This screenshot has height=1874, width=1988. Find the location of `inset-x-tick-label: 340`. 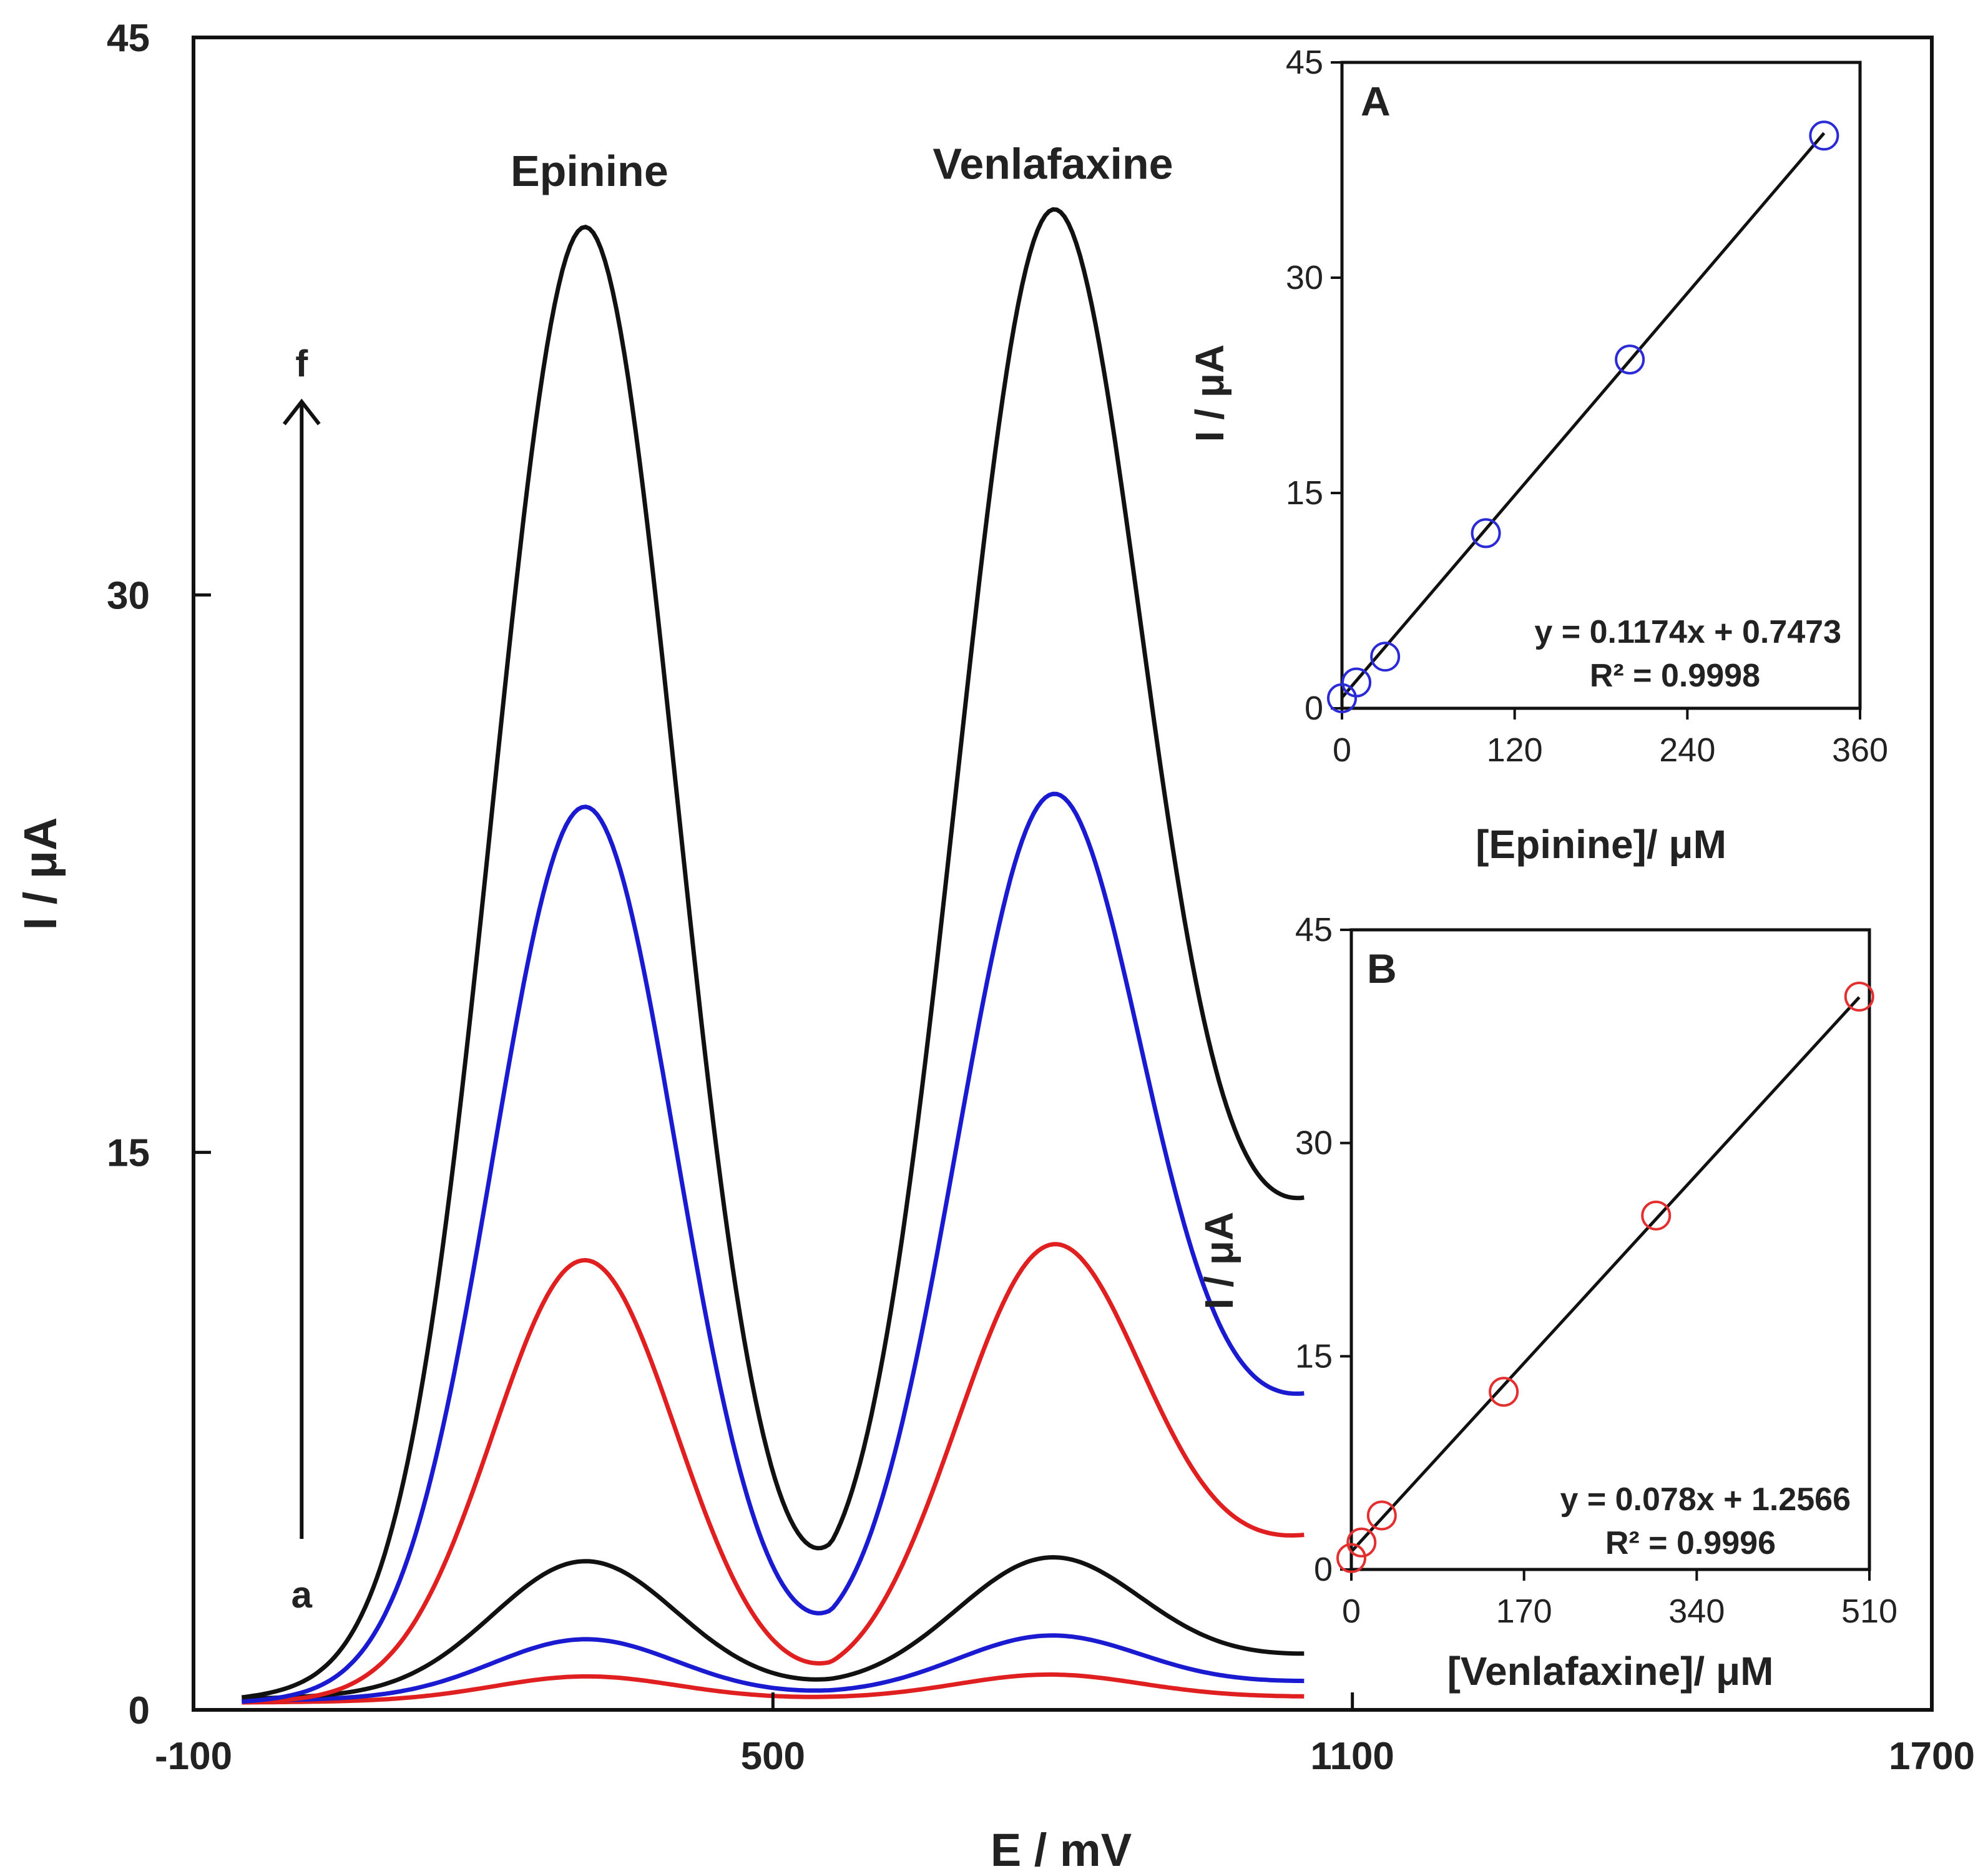

inset-x-tick-label: 340 is located at coordinates (1696, 1611).